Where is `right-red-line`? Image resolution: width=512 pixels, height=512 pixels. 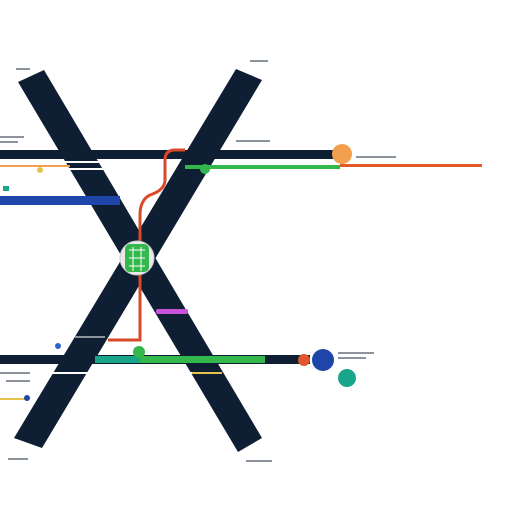 right-red-line is located at coordinates (411, 165).